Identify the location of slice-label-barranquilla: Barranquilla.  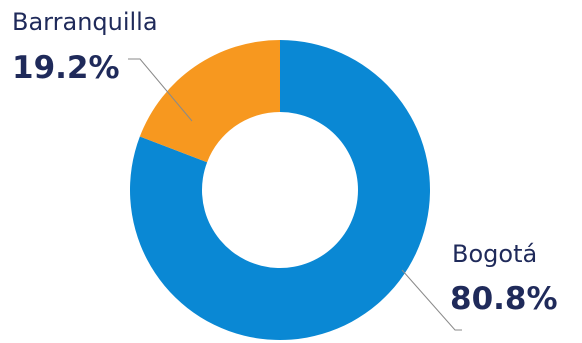
(85, 22).